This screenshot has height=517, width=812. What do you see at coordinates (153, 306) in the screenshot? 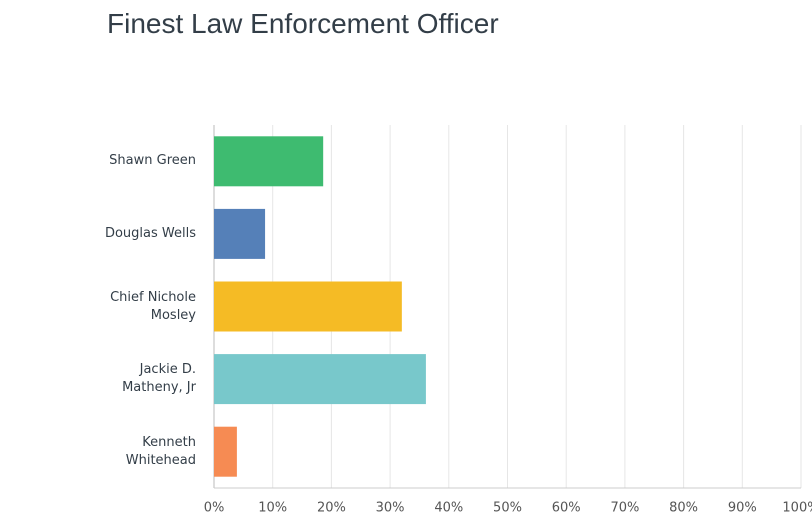
I see `y-tick-label: Chief Nichole Mosley` at bounding box center [153, 306].